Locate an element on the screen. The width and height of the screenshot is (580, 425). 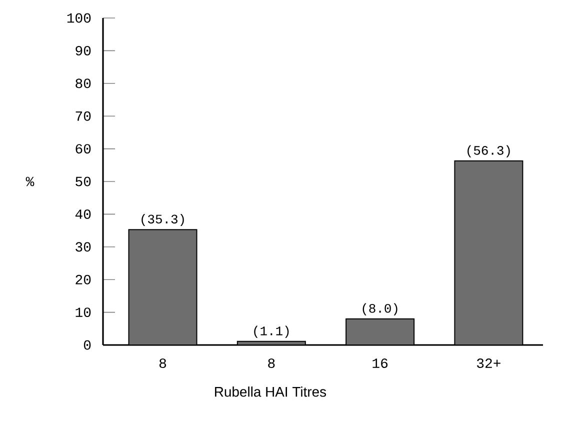
y-tick-label: 50 is located at coordinates (83, 181).